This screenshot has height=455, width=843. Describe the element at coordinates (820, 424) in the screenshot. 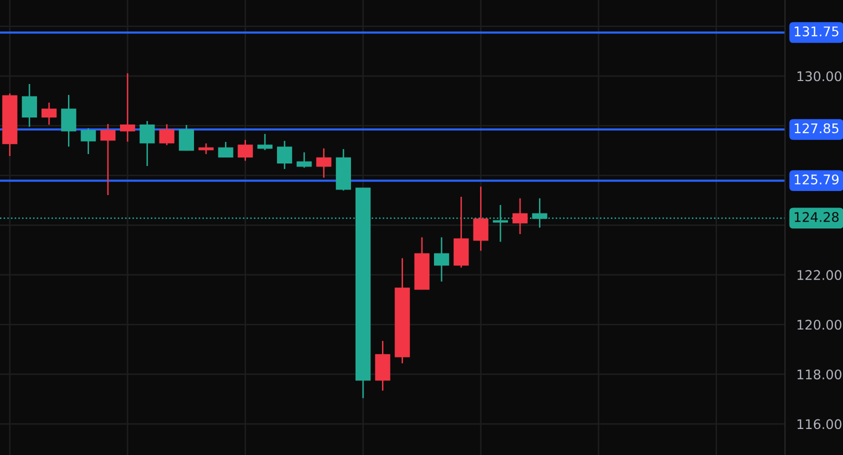

I see `y-tick-label: 116.00` at that location.